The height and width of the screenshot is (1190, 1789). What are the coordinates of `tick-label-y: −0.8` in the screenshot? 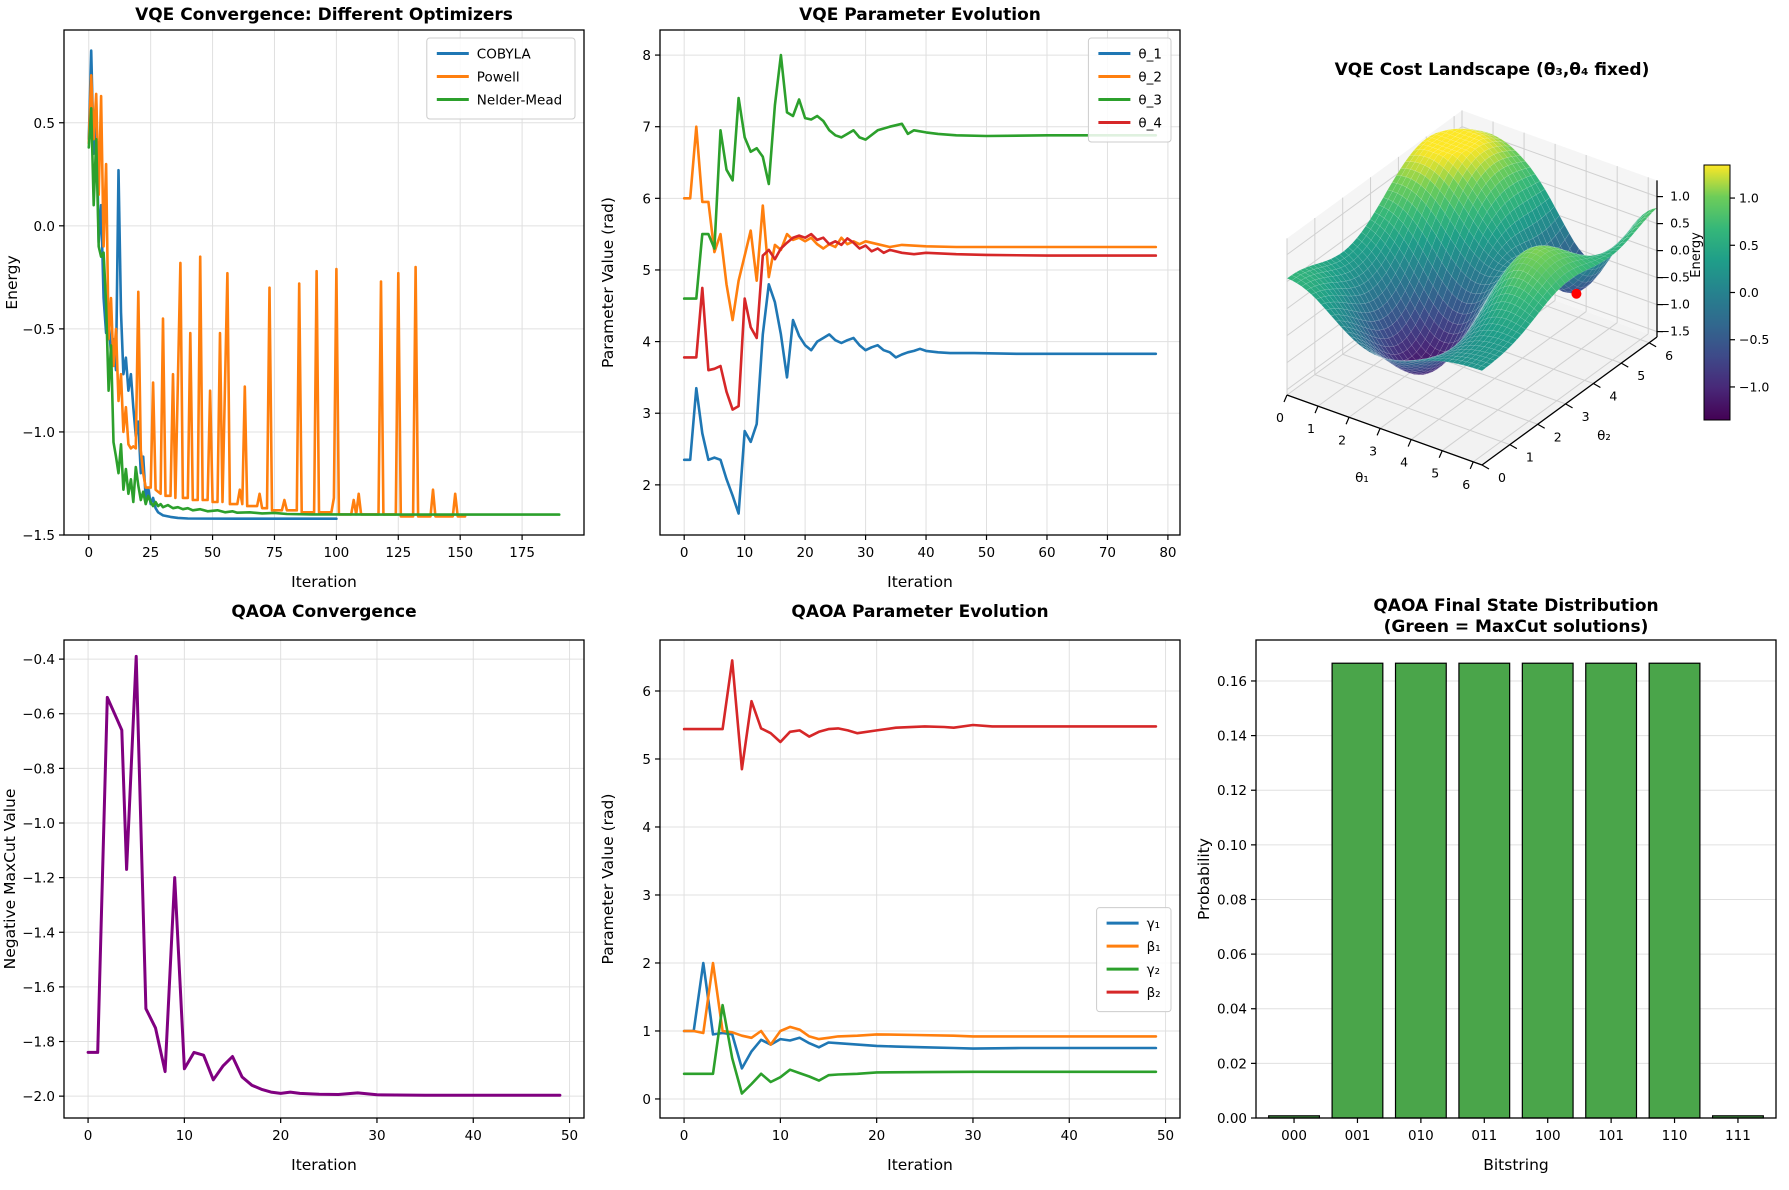 It's located at (38, 769).